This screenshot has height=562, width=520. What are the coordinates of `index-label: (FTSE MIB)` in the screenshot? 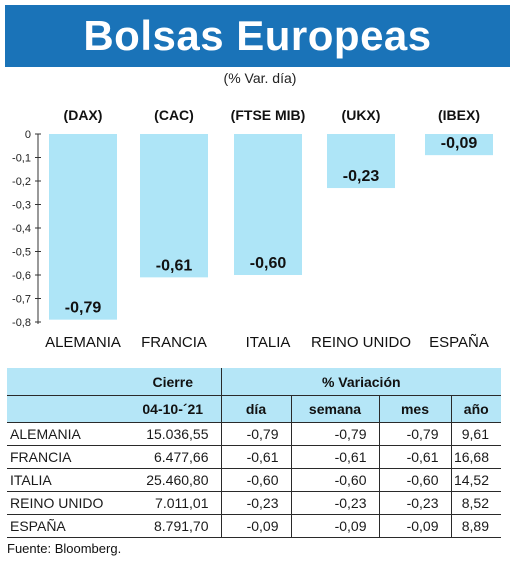 It's located at (268, 115).